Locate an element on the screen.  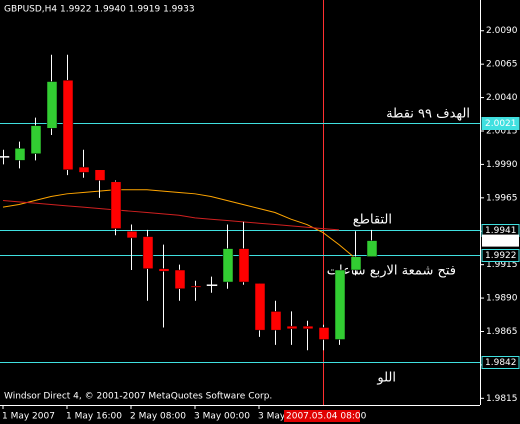
chart-title: GBPUSD,H4 1.9922 1.9940 1.9919 1.9933 is located at coordinates (99, 10).